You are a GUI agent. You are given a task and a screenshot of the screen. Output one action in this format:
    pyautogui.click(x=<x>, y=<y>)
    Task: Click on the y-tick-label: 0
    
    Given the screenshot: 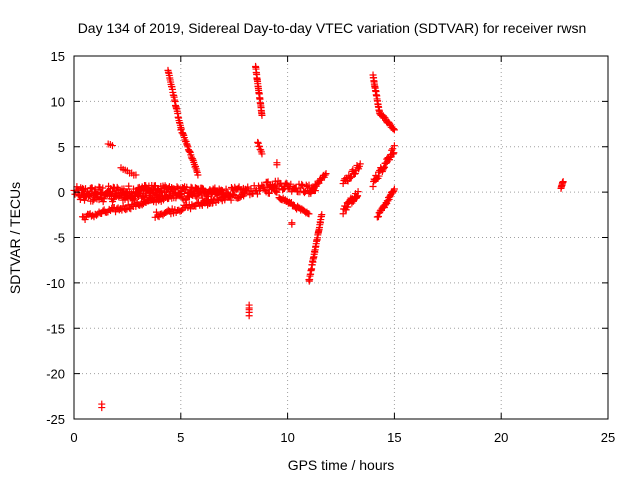 What is the action you would take?
    pyautogui.click(x=61, y=192)
    